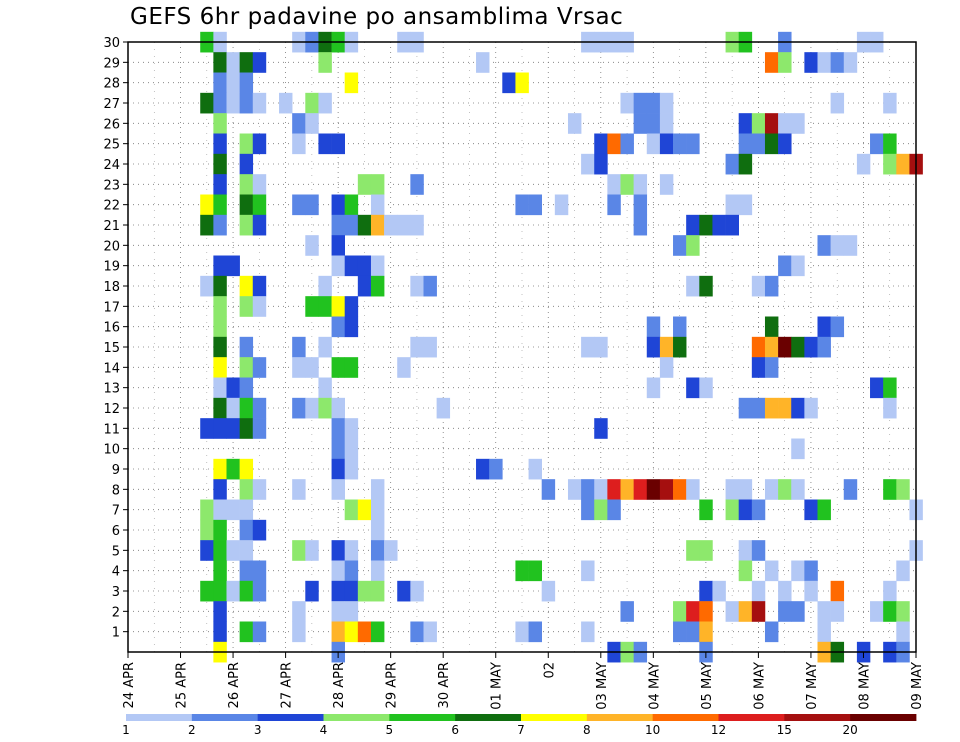 Image resolution: width=960 pixels, height=742 pixels. I want to click on y-tick-label: 17, so click(111, 307).